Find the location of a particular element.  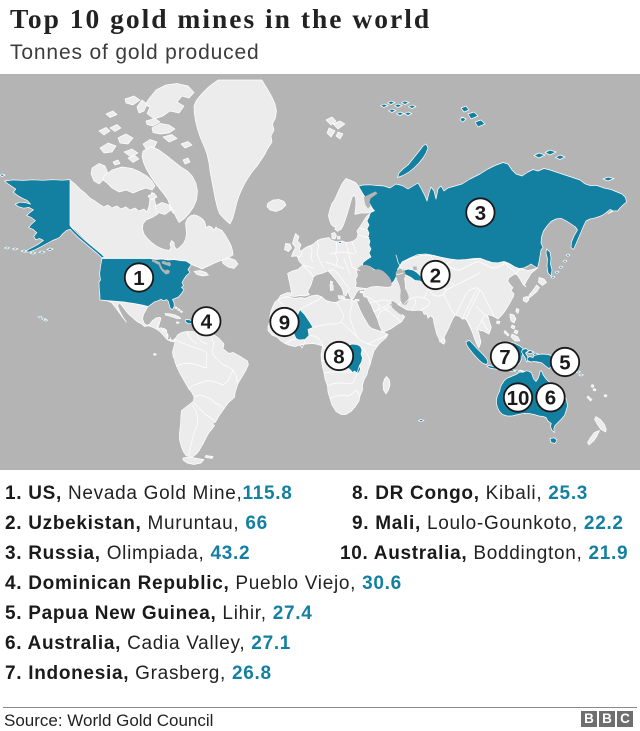

svg-text: 5 is located at coordinates (564, 362).